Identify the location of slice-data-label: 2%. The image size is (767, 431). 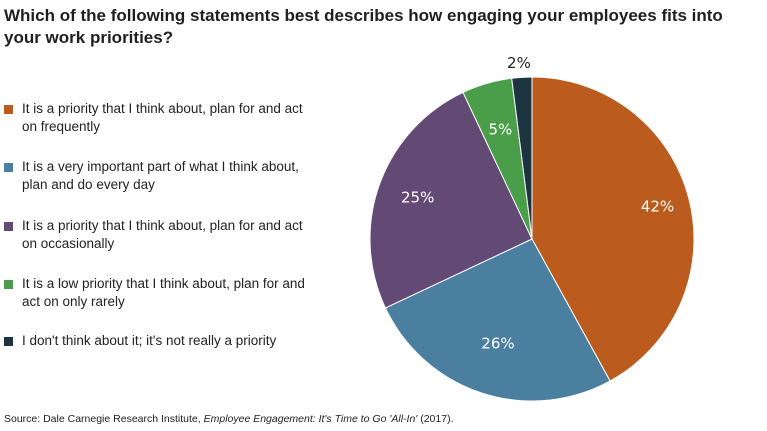
(519, 63).